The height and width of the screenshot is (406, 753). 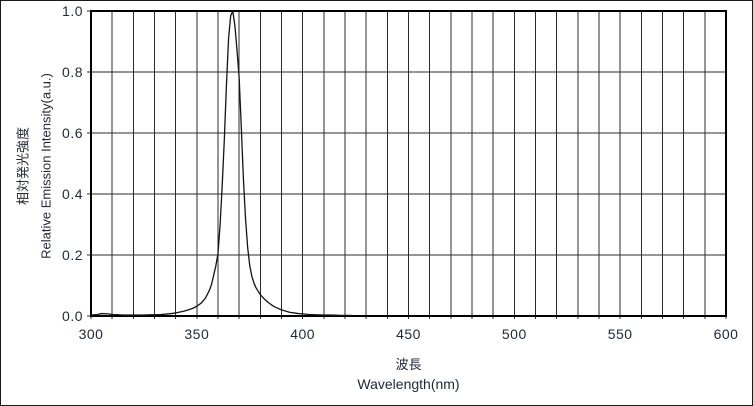 I want to click on y-tick-label: 1.0, so click(x=72, y=11).